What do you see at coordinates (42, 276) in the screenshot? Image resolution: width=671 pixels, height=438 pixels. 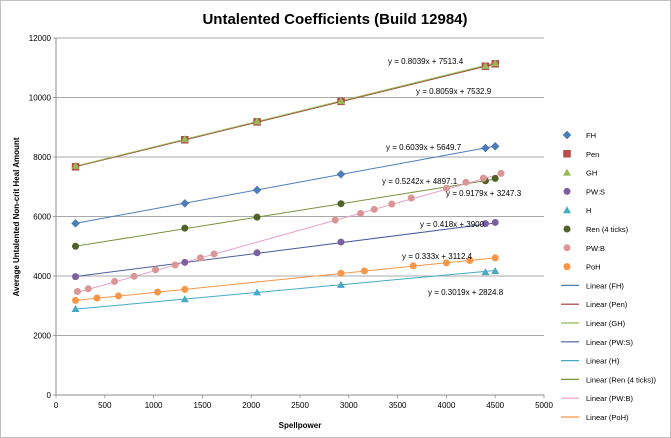 I see `y-tick-label: 4000` at bounding box center [42, 276].